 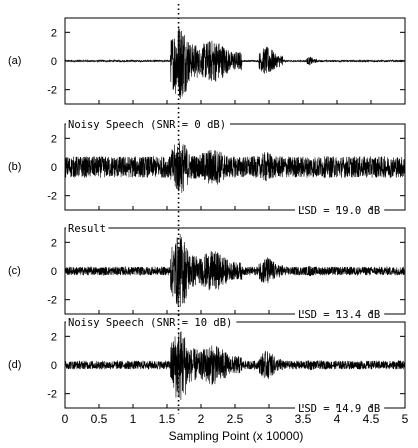 What do you see at coordinates (201, 419) in the screenshot?
I see `x-tick-label: 2` at bounding box center [201, 419].